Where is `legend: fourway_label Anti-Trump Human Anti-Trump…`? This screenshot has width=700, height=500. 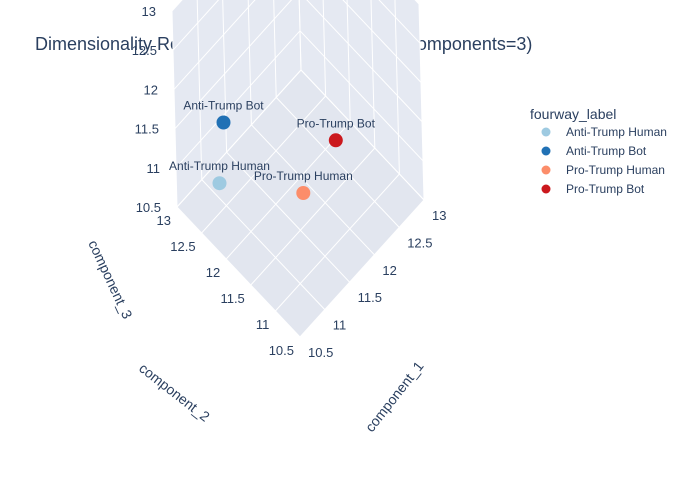 legend: fourway_label Anti-Trump Human Anti-Trump… is located at coordinates (598, 151).